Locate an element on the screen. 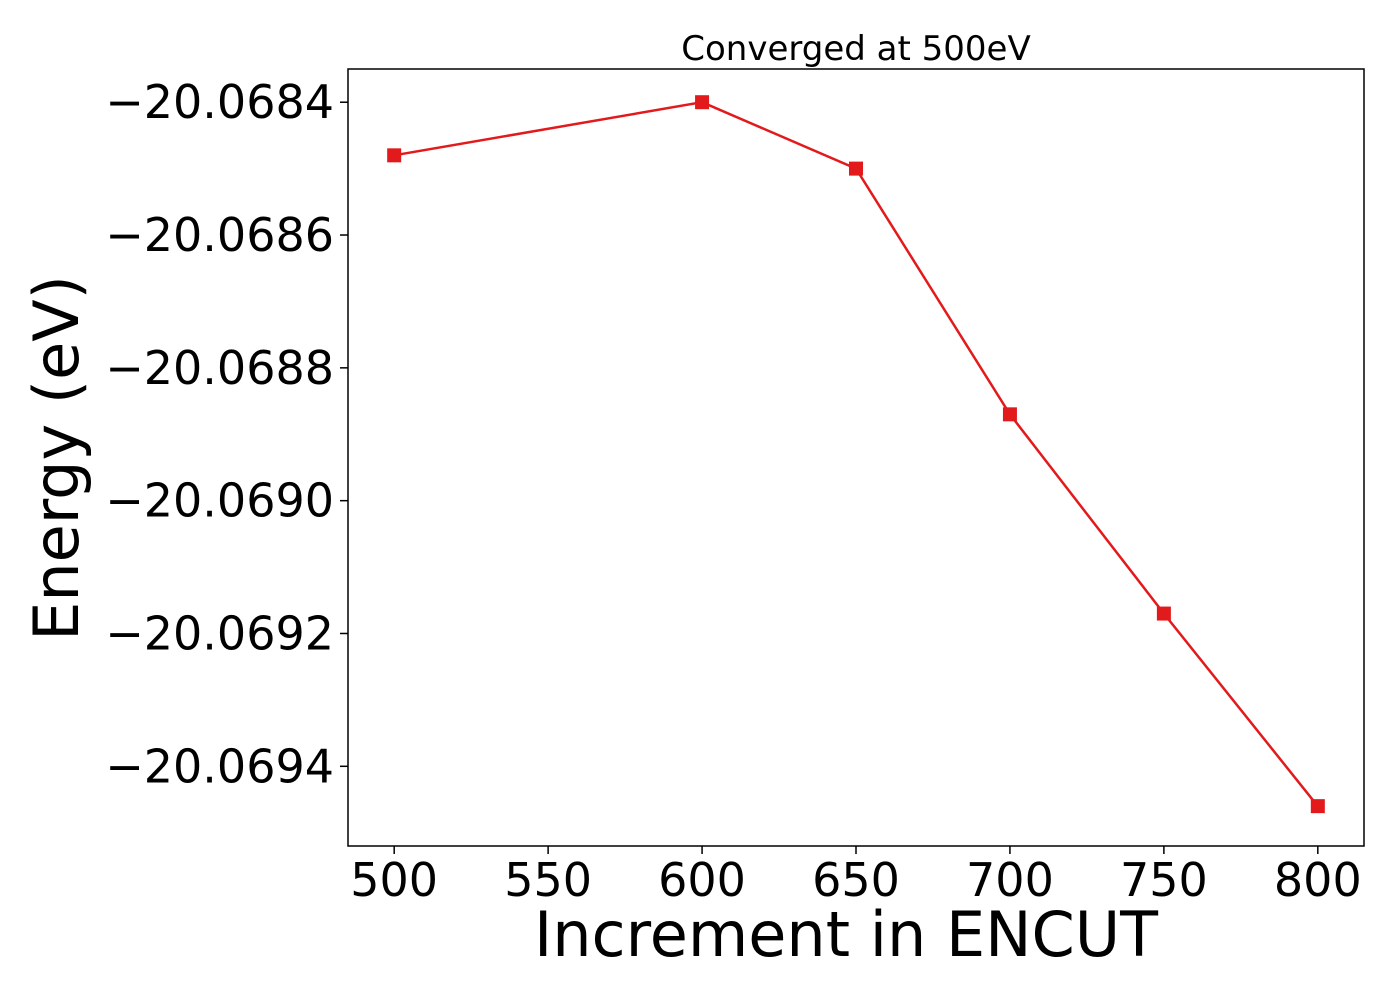 This screenshot has width=1400, height=1000. x-tick-label: 800 is located at coordinates (1318, 880).